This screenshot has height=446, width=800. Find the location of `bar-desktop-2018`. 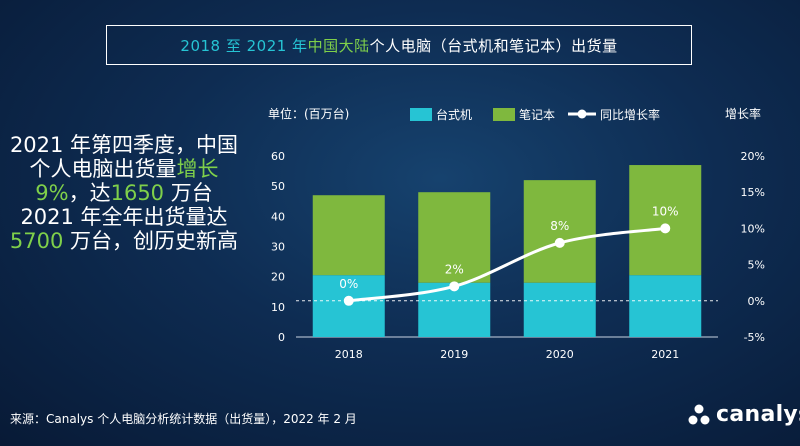

bar-desktop-2018 is located at coordinates (348, 306).